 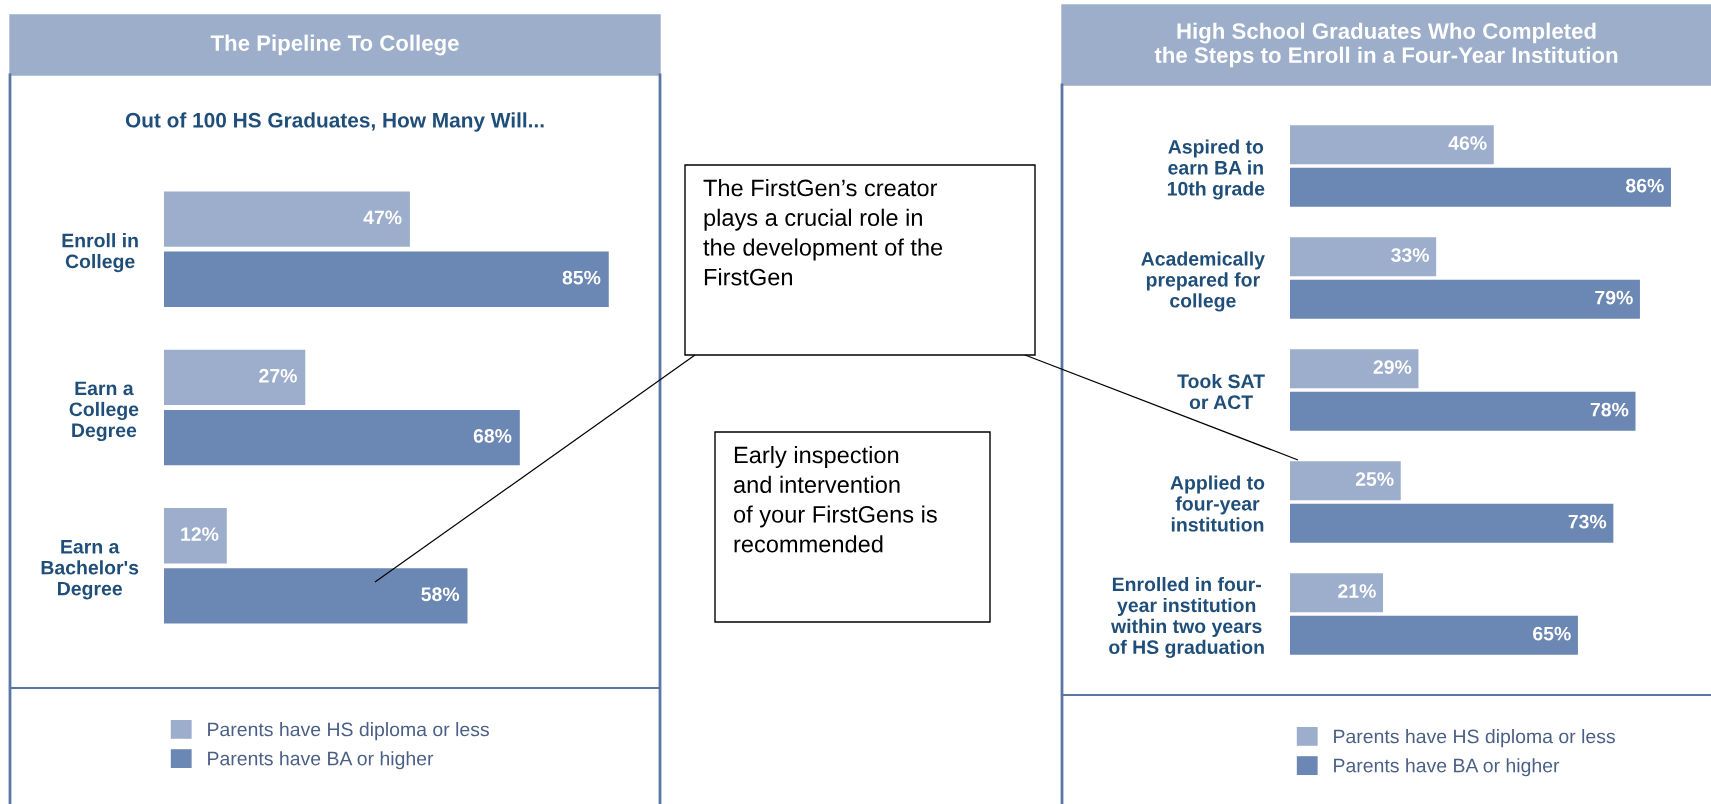 I want to click on data-label: 73%, so click(x=1587, y=521).